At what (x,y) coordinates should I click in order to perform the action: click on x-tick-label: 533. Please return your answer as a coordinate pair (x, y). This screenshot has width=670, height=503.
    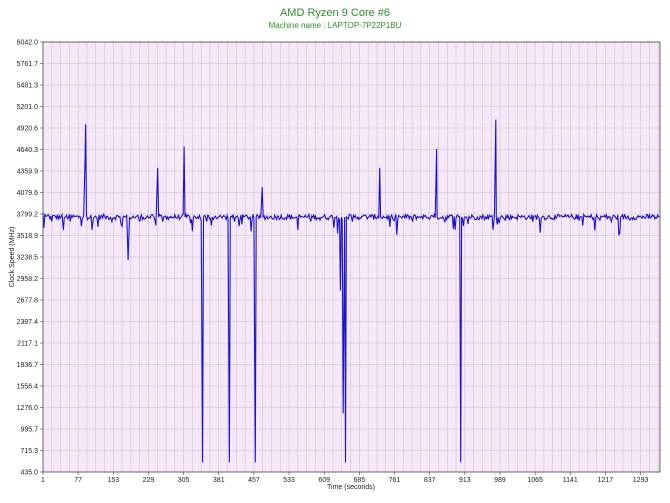
    Looking at the image, I should click on (289, 480).